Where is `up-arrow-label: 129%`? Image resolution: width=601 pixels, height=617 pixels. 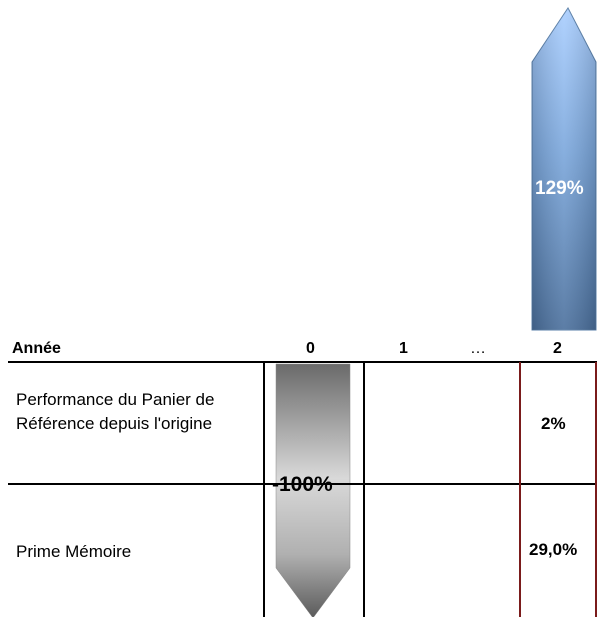
up-arrow-label: 129% is located at coordinates (559, 188).